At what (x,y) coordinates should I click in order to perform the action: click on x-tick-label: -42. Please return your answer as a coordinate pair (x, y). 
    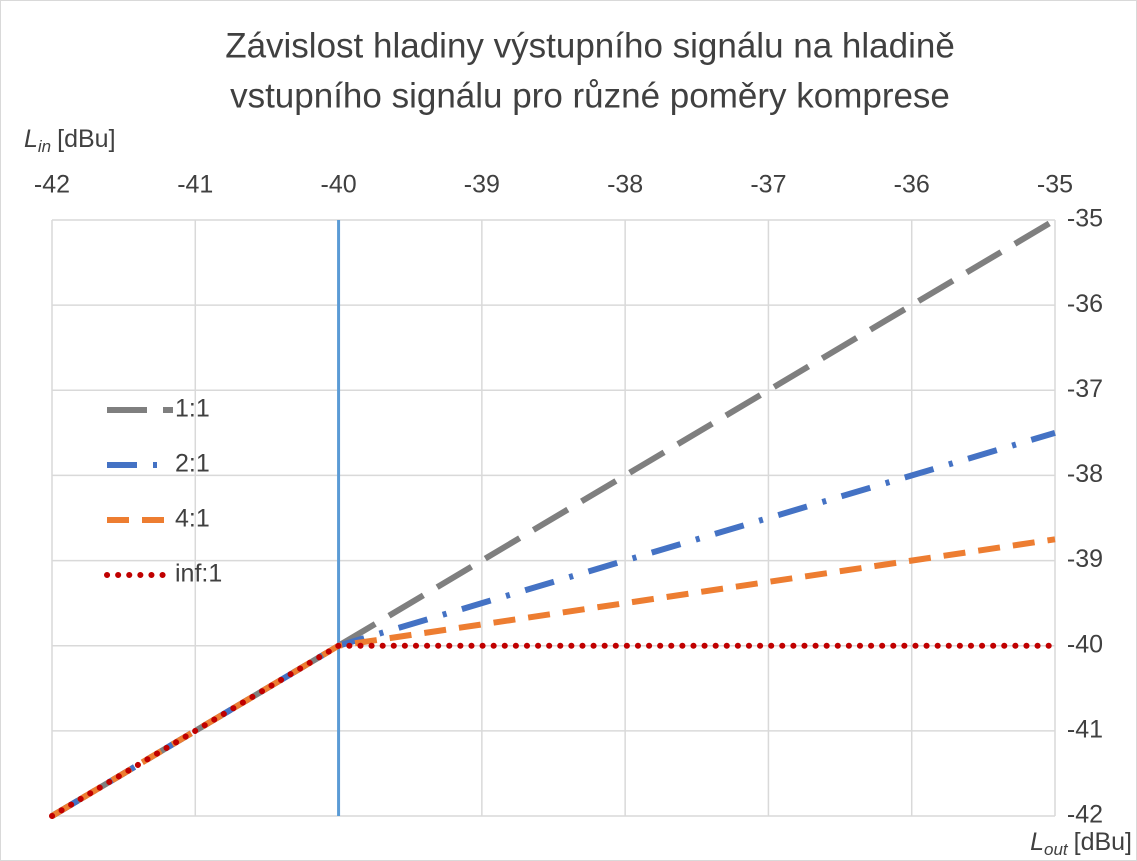
    Looking at the image, I should click on (52, 185).